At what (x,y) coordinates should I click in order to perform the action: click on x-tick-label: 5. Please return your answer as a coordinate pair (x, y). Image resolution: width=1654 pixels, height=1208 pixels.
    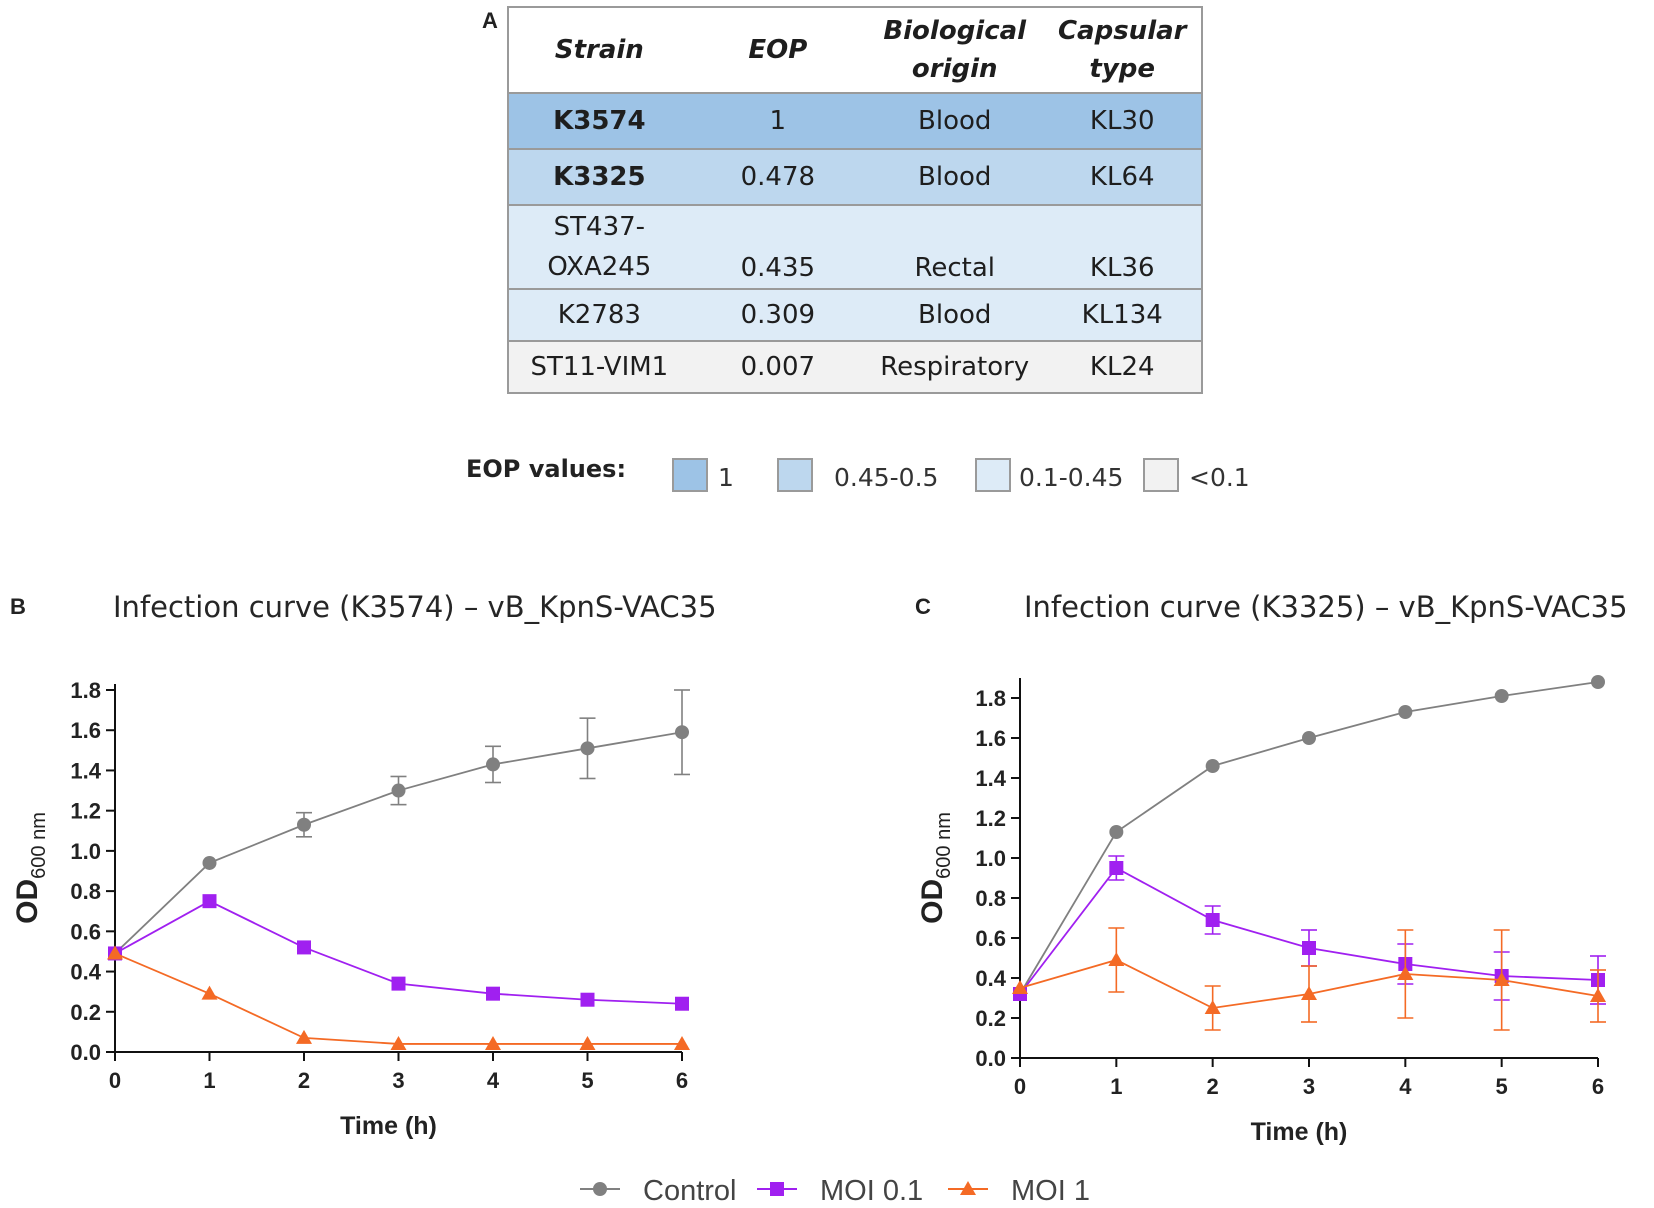
    Looking at the image, I should click on (587, 1080).